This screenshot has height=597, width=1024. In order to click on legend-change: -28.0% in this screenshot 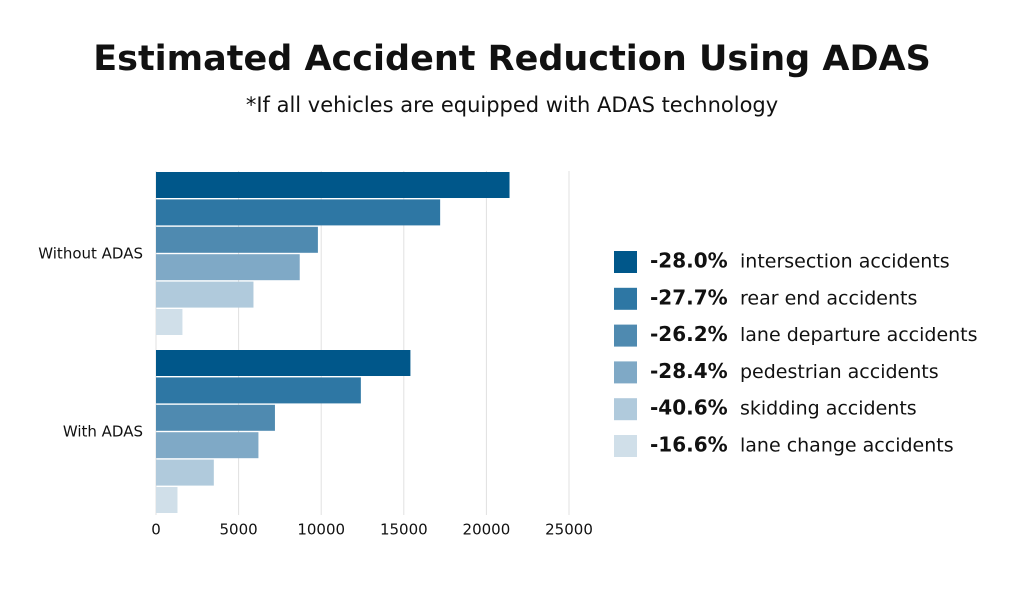, I will do `click(689, 261)`.